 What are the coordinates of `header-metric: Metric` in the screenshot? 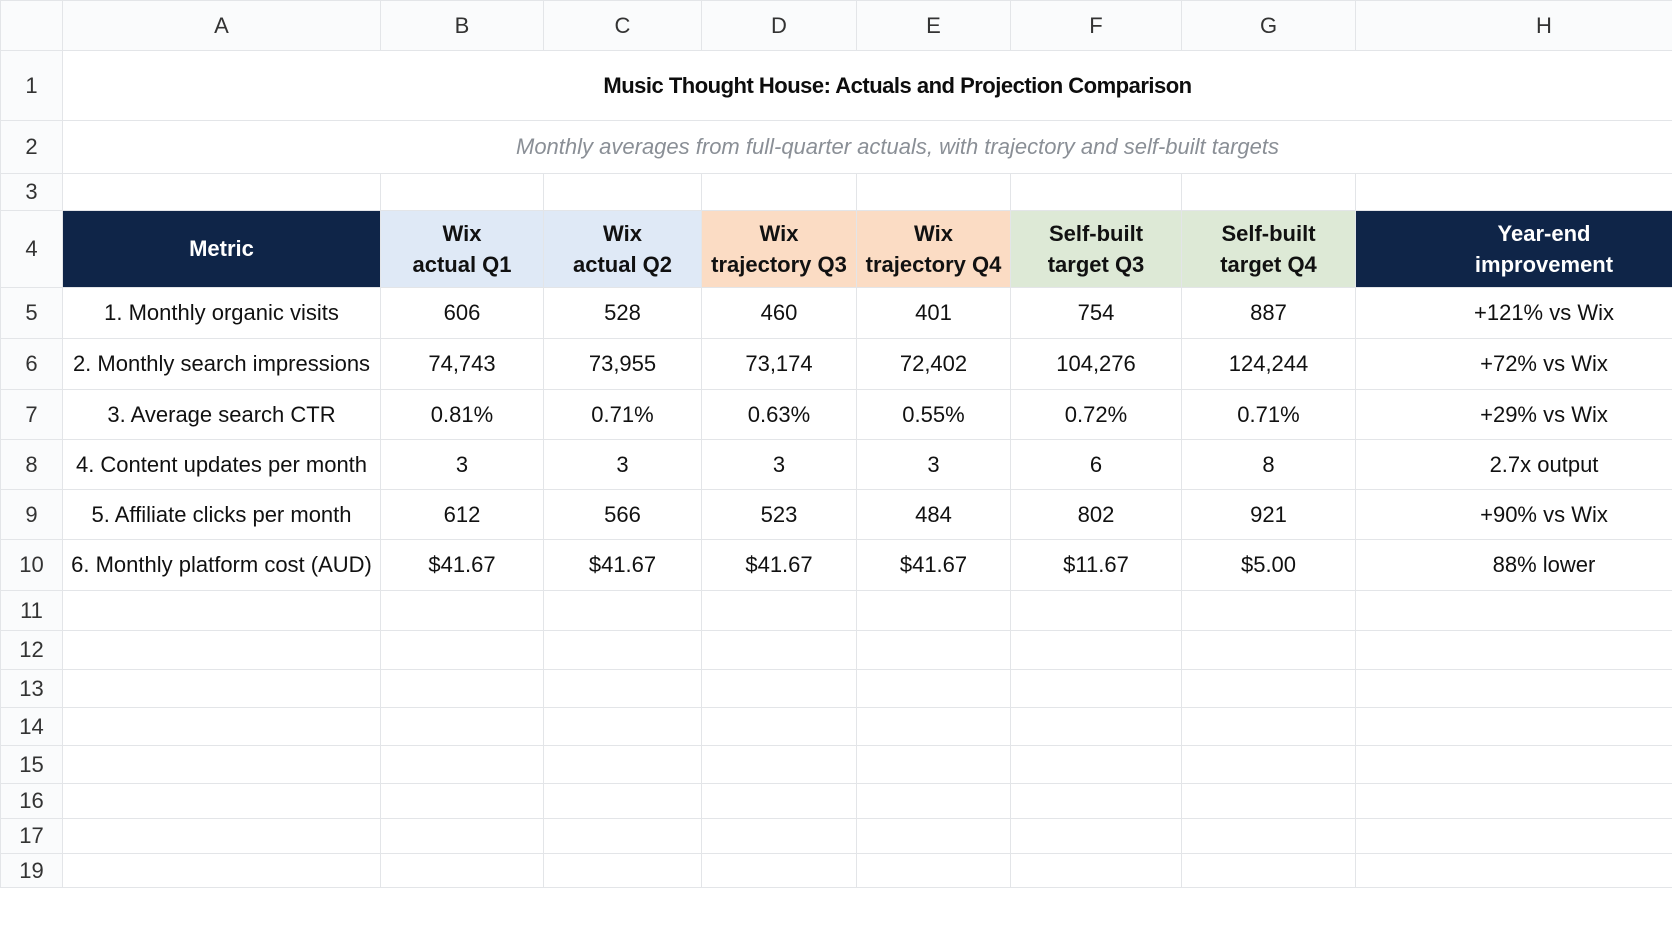 It's located at (221, 249).